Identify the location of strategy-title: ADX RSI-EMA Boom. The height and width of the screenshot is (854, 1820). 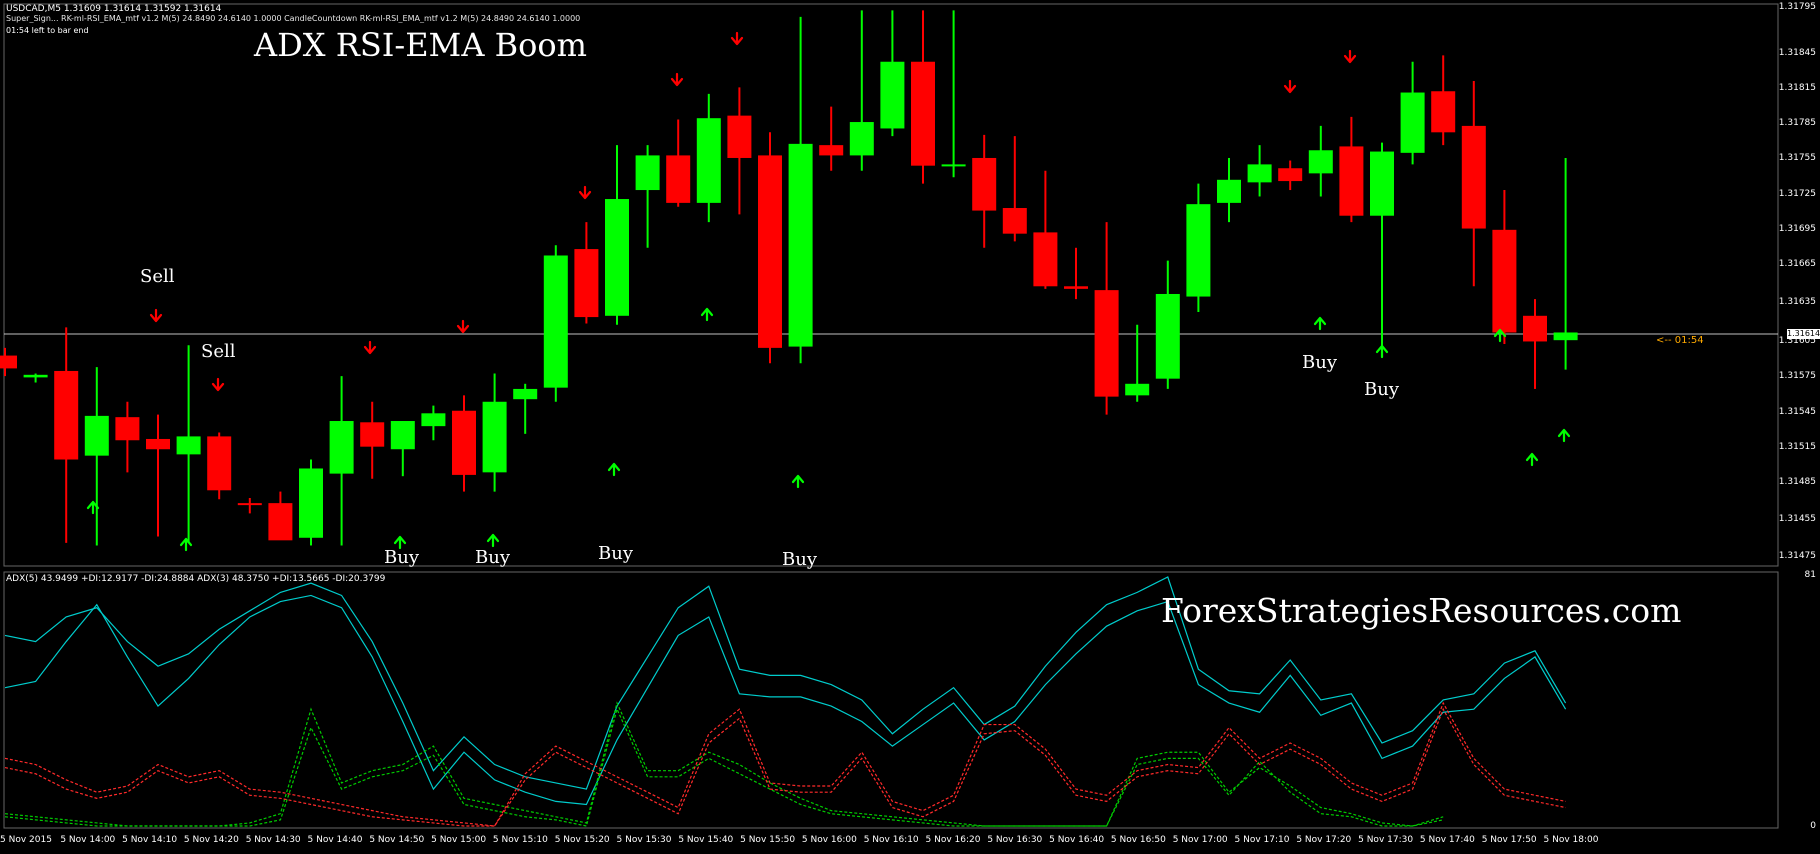
(420, 45).